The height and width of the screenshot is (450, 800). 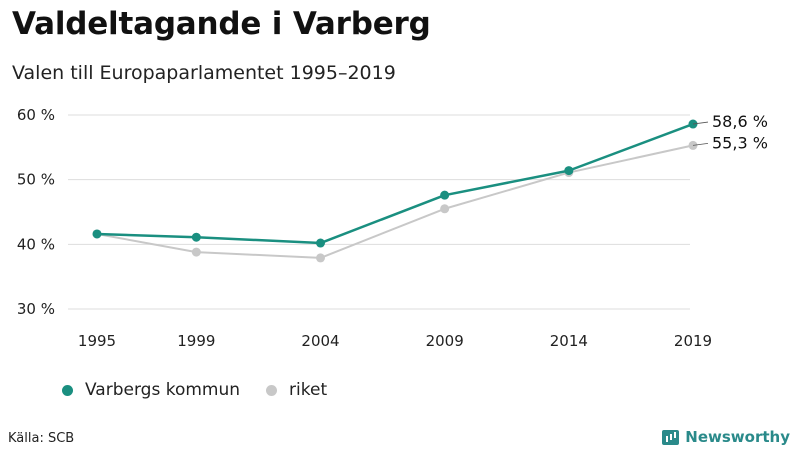 I want to click on end-value-label: 55,3 %, so click(x=740, y=142).